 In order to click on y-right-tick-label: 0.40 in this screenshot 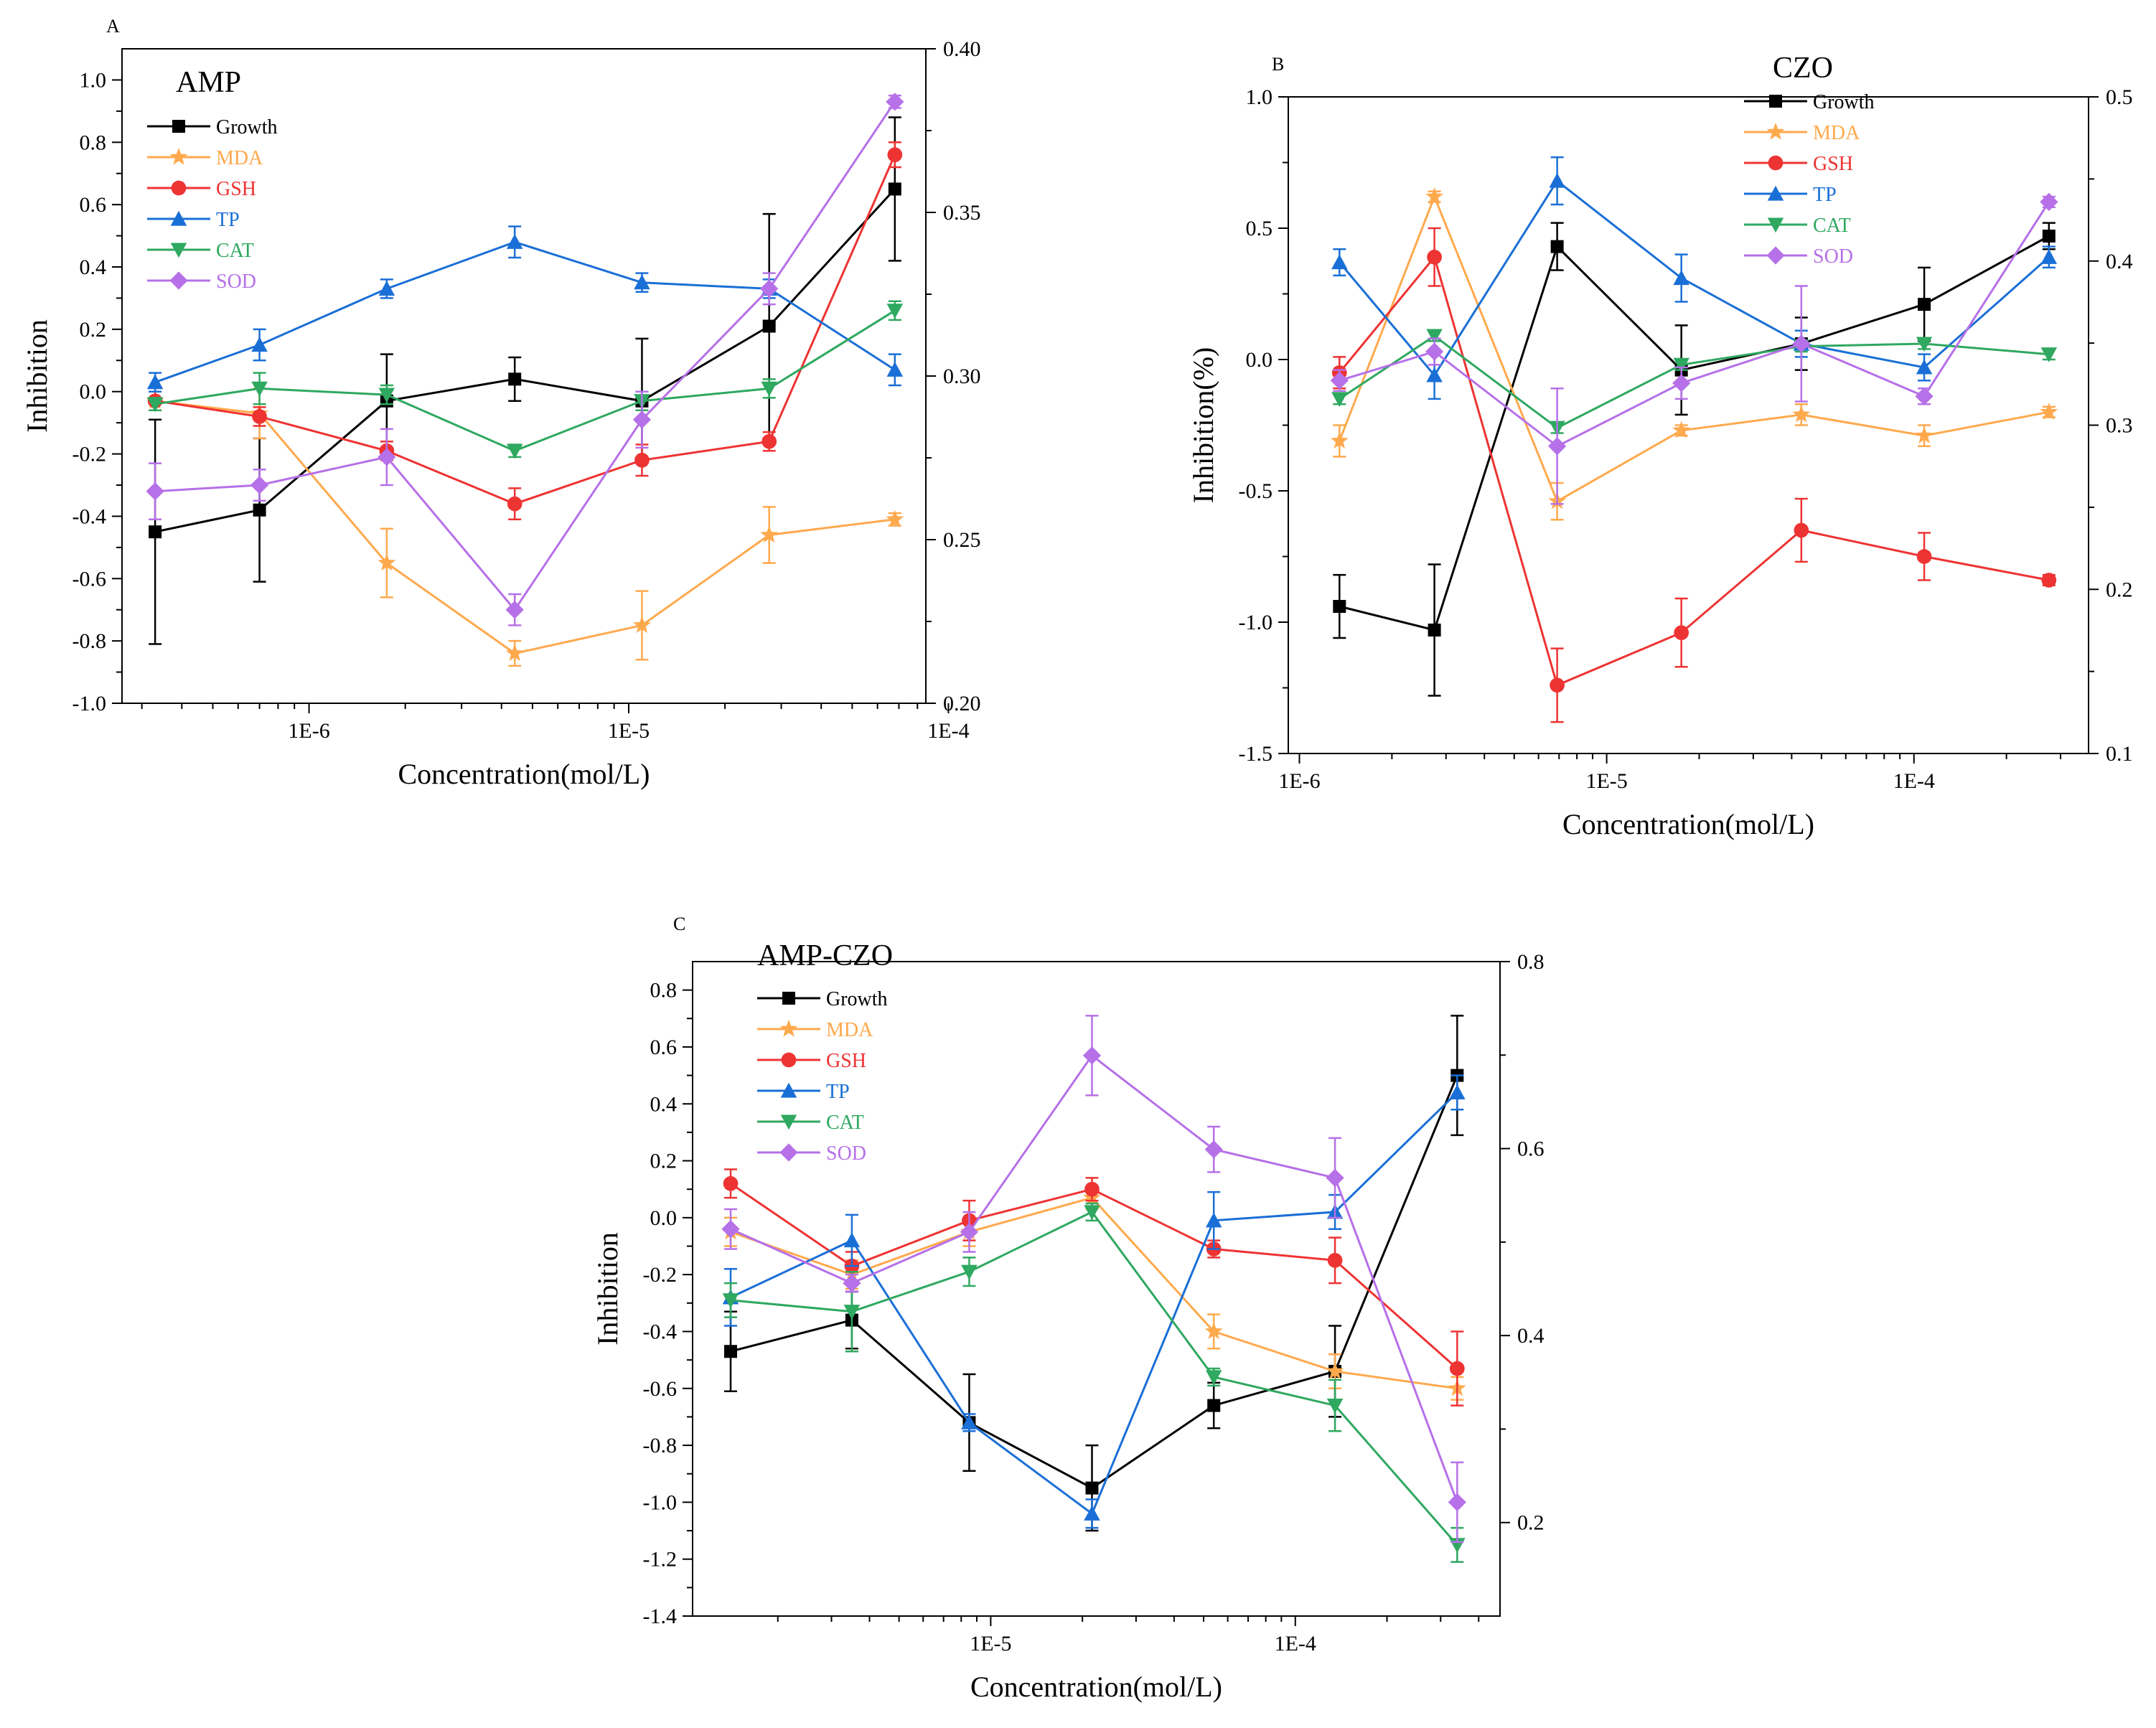, I will do `click(962, 49)`.